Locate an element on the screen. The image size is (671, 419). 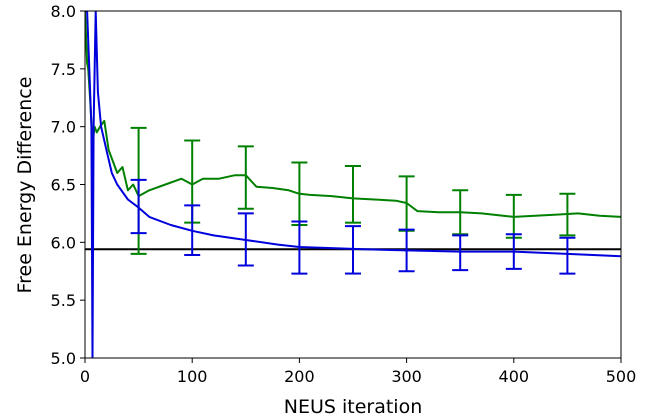
x-tick-label-300: 300 is located at coordinates (406, 376).